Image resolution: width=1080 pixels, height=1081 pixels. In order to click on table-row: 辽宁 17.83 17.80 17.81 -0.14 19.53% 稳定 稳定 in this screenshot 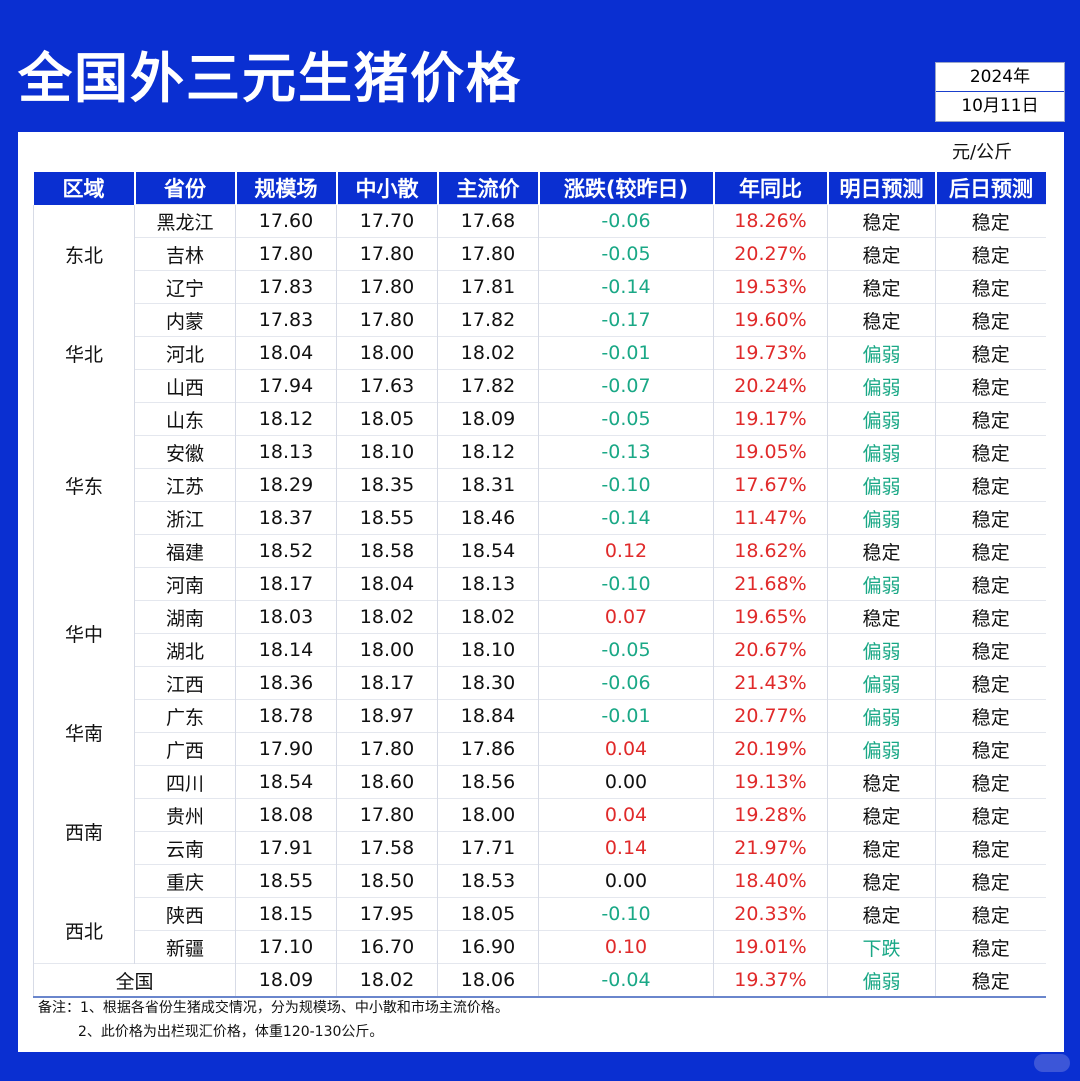, I will do `click(540, 287)`.